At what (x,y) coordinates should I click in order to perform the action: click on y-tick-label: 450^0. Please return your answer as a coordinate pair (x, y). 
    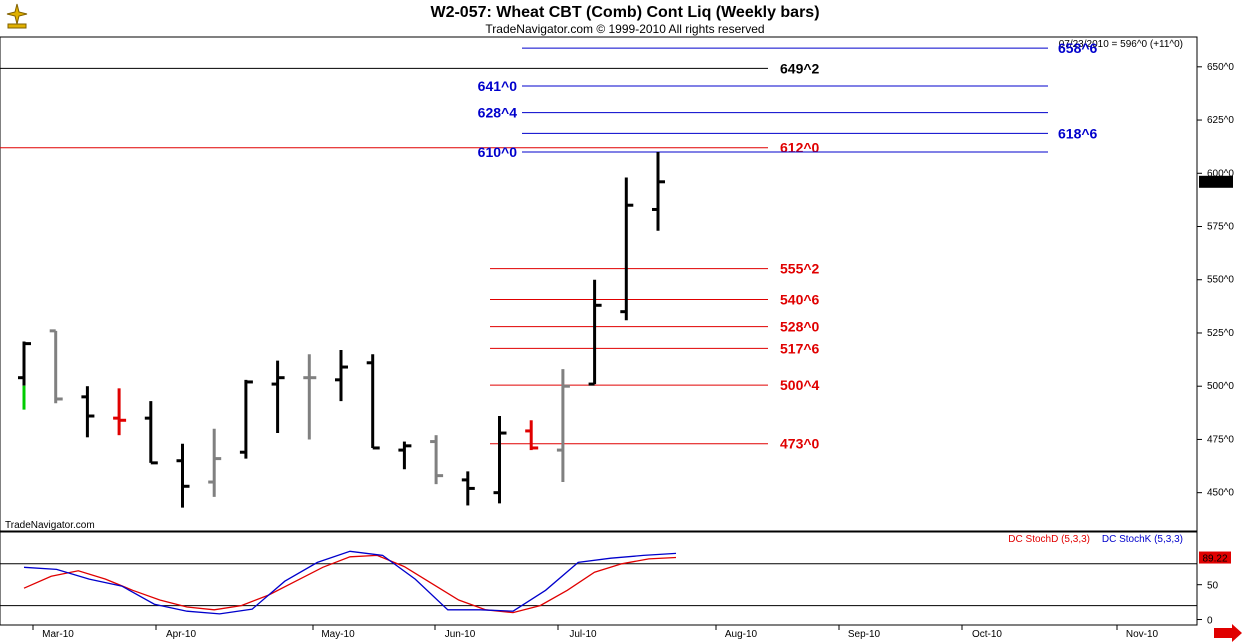
    Looking at the image, I should click on (1220, 493).